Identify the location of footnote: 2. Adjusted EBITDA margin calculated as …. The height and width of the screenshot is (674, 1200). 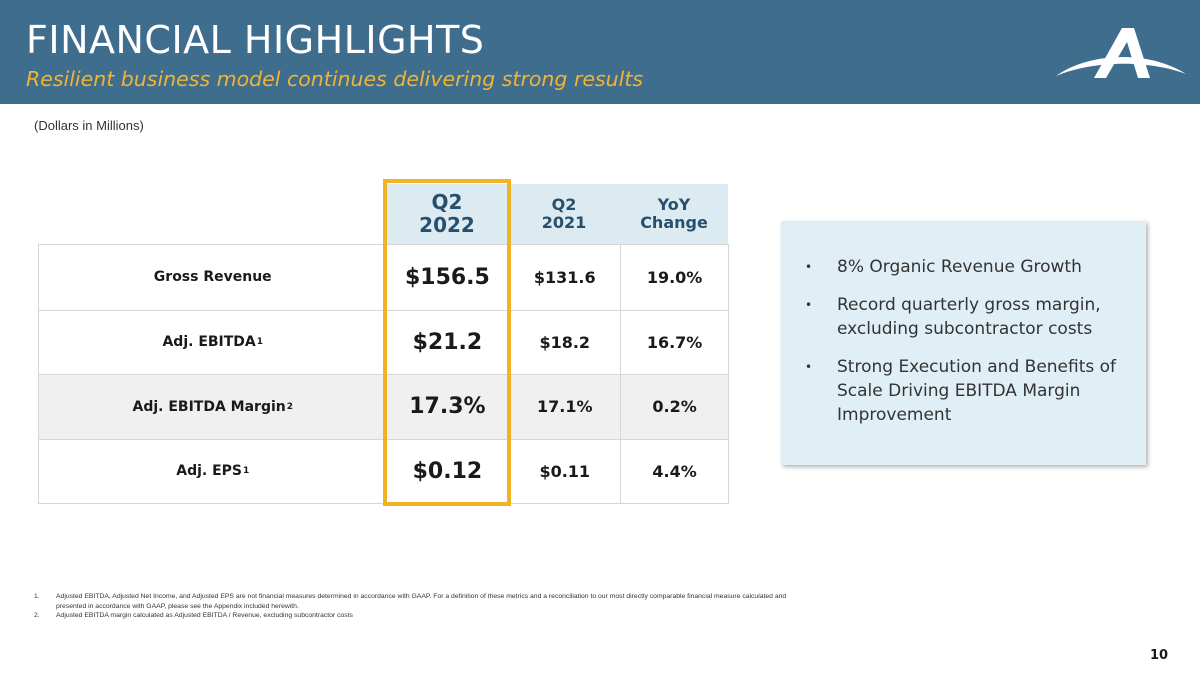
(419, 616).